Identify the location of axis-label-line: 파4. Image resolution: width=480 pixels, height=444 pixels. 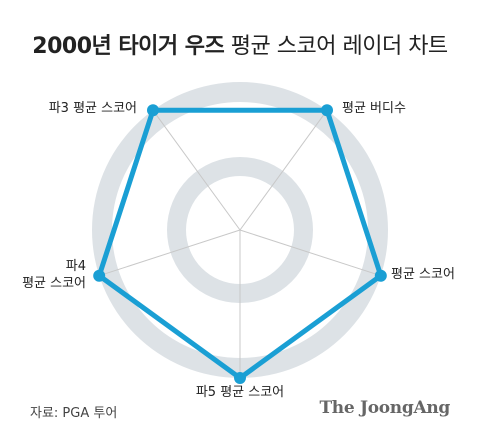
(76, 266).